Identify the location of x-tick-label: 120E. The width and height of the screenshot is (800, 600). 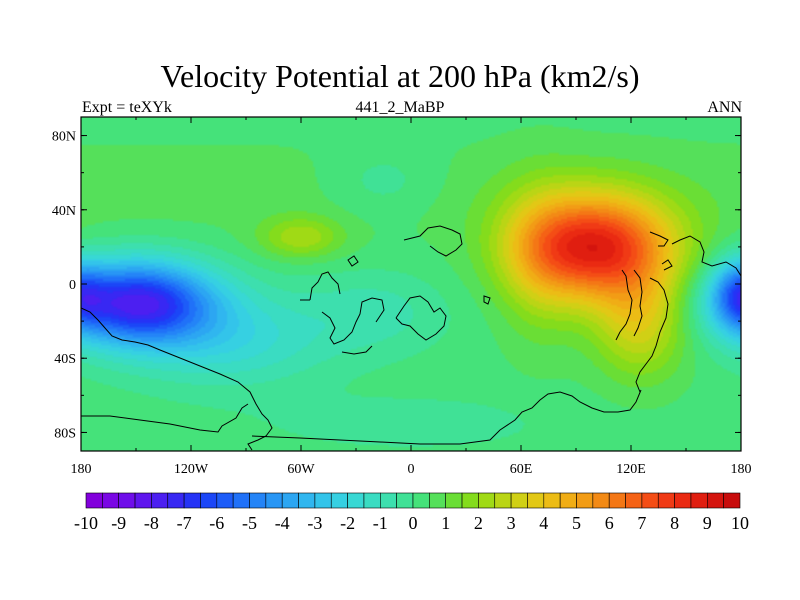
(631, 469).